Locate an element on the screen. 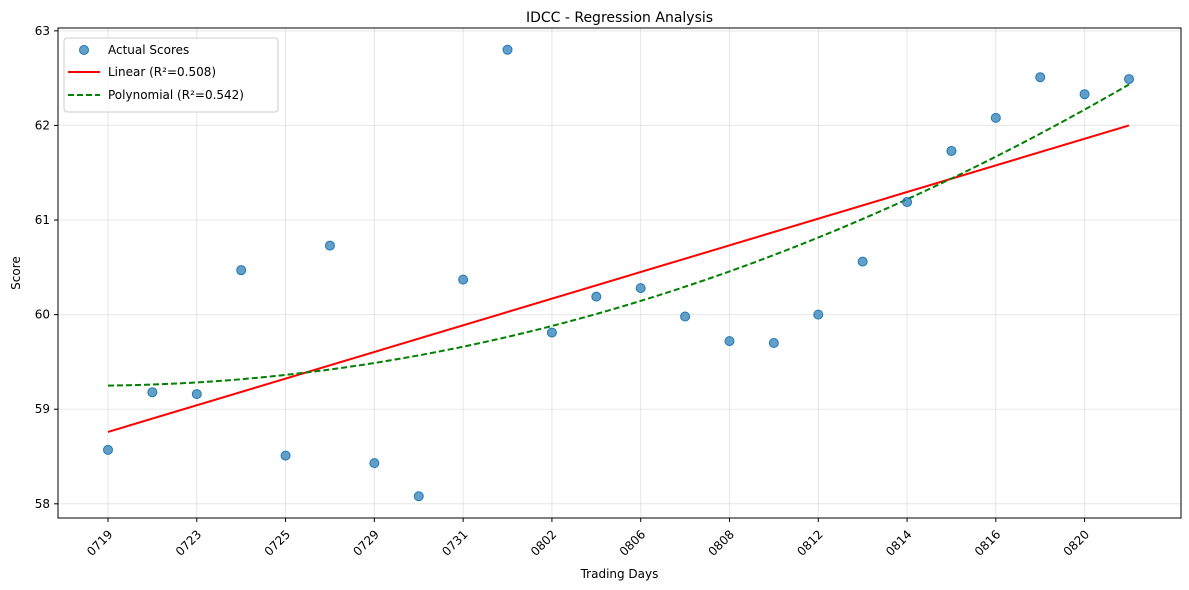  x-axis-title: Trading Days is located at coordinates (619, 574).